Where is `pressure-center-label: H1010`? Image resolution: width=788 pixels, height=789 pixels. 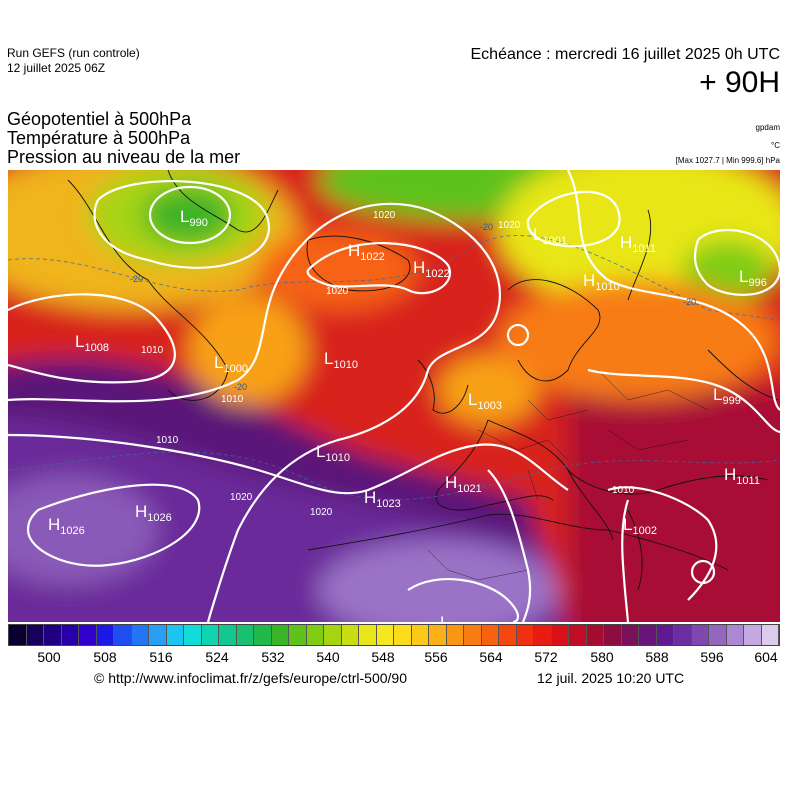 pressure-center-label: H1010 is located at coordinates (601, 282).